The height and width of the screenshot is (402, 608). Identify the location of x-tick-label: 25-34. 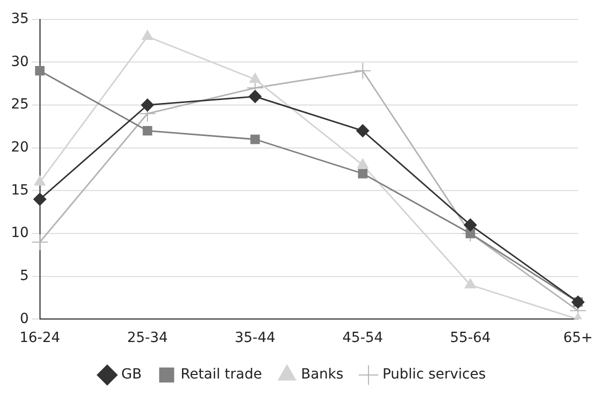
(147, 338).